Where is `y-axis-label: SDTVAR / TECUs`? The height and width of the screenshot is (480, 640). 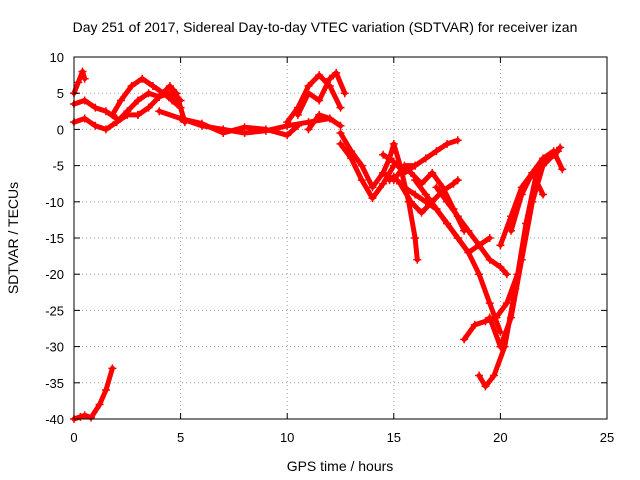
y-axis-label: SDTVAR / TECUs is located at coordinates (13, 238).